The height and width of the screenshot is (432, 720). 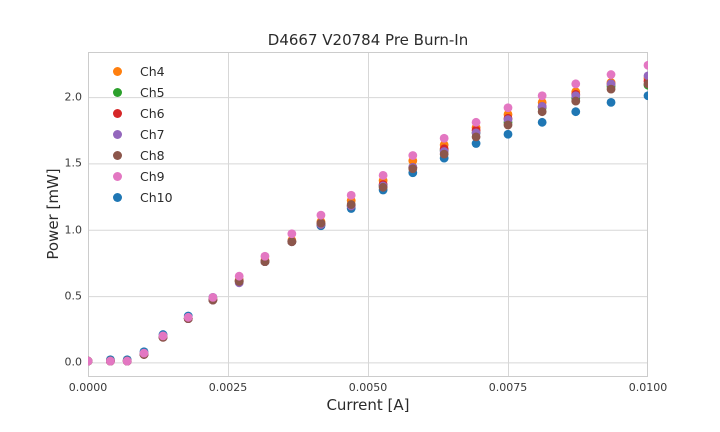 What do you see at coordinates (368, 387) in the screenshot?
I see `x-tick-label: 0.0050` at bounding box center [368, 387].